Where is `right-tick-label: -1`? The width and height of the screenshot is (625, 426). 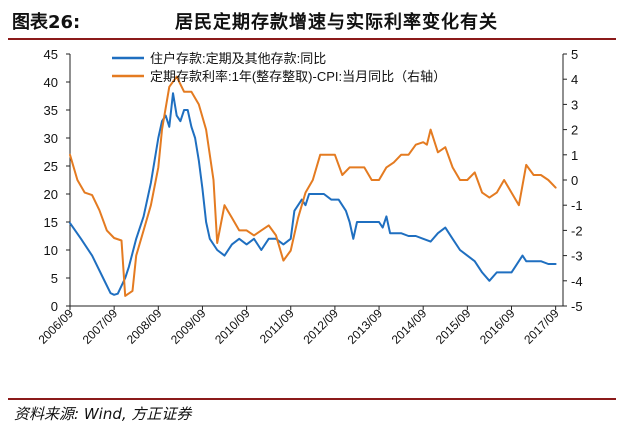
right-tick-label: -1 is located at coordinates (577, 205).